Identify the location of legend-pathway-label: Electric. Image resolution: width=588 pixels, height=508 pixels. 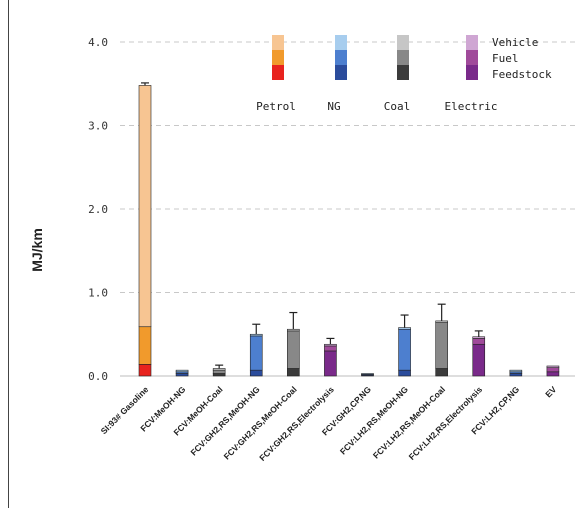
(471, 106).